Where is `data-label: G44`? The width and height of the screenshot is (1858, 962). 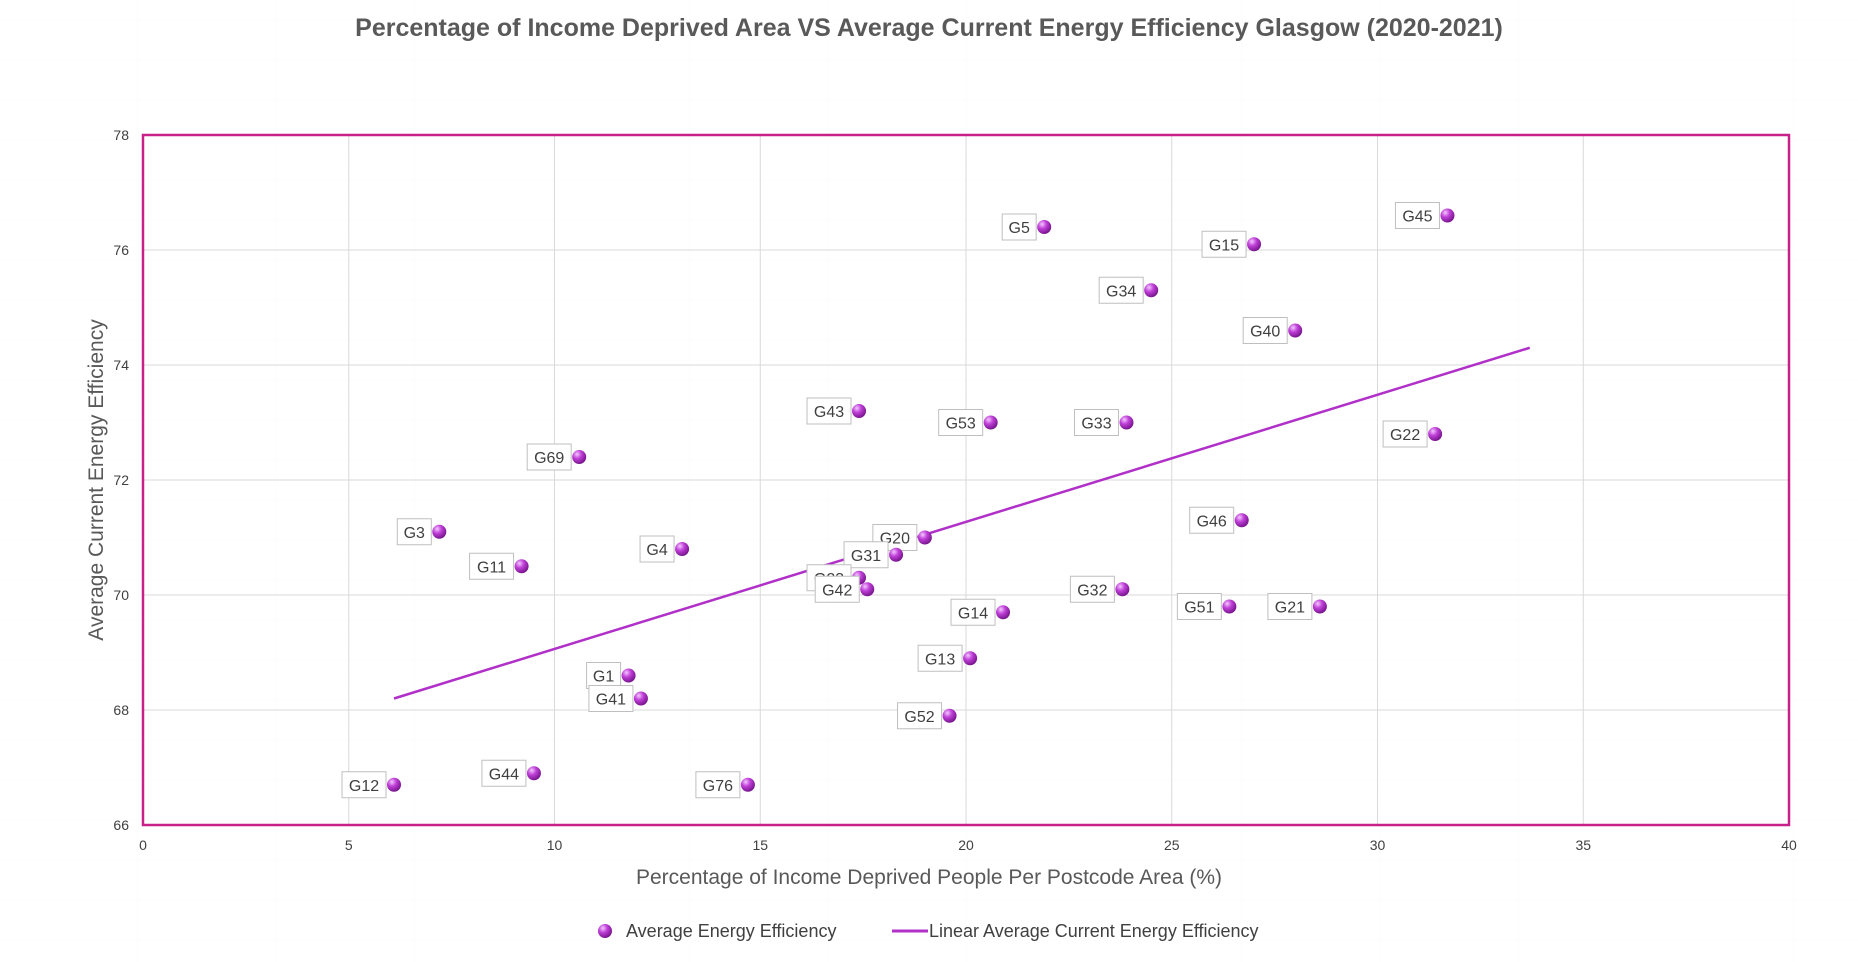
data-label: G44 is located at coordinates (504, 774).